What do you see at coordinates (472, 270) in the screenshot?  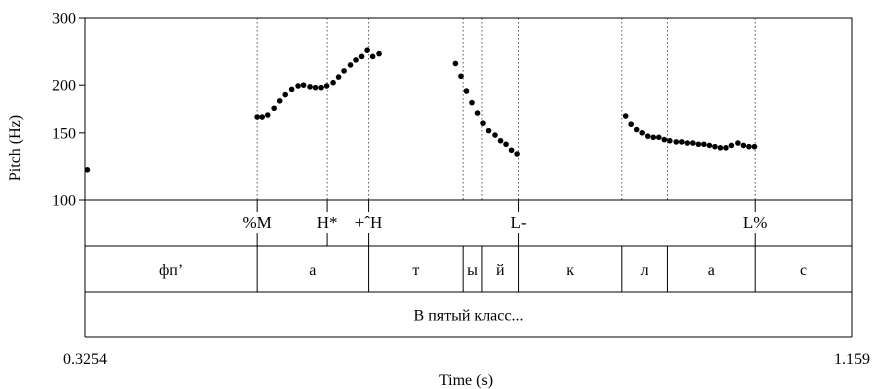 I see `segment-label: ы` at bounding box center [472, 270].